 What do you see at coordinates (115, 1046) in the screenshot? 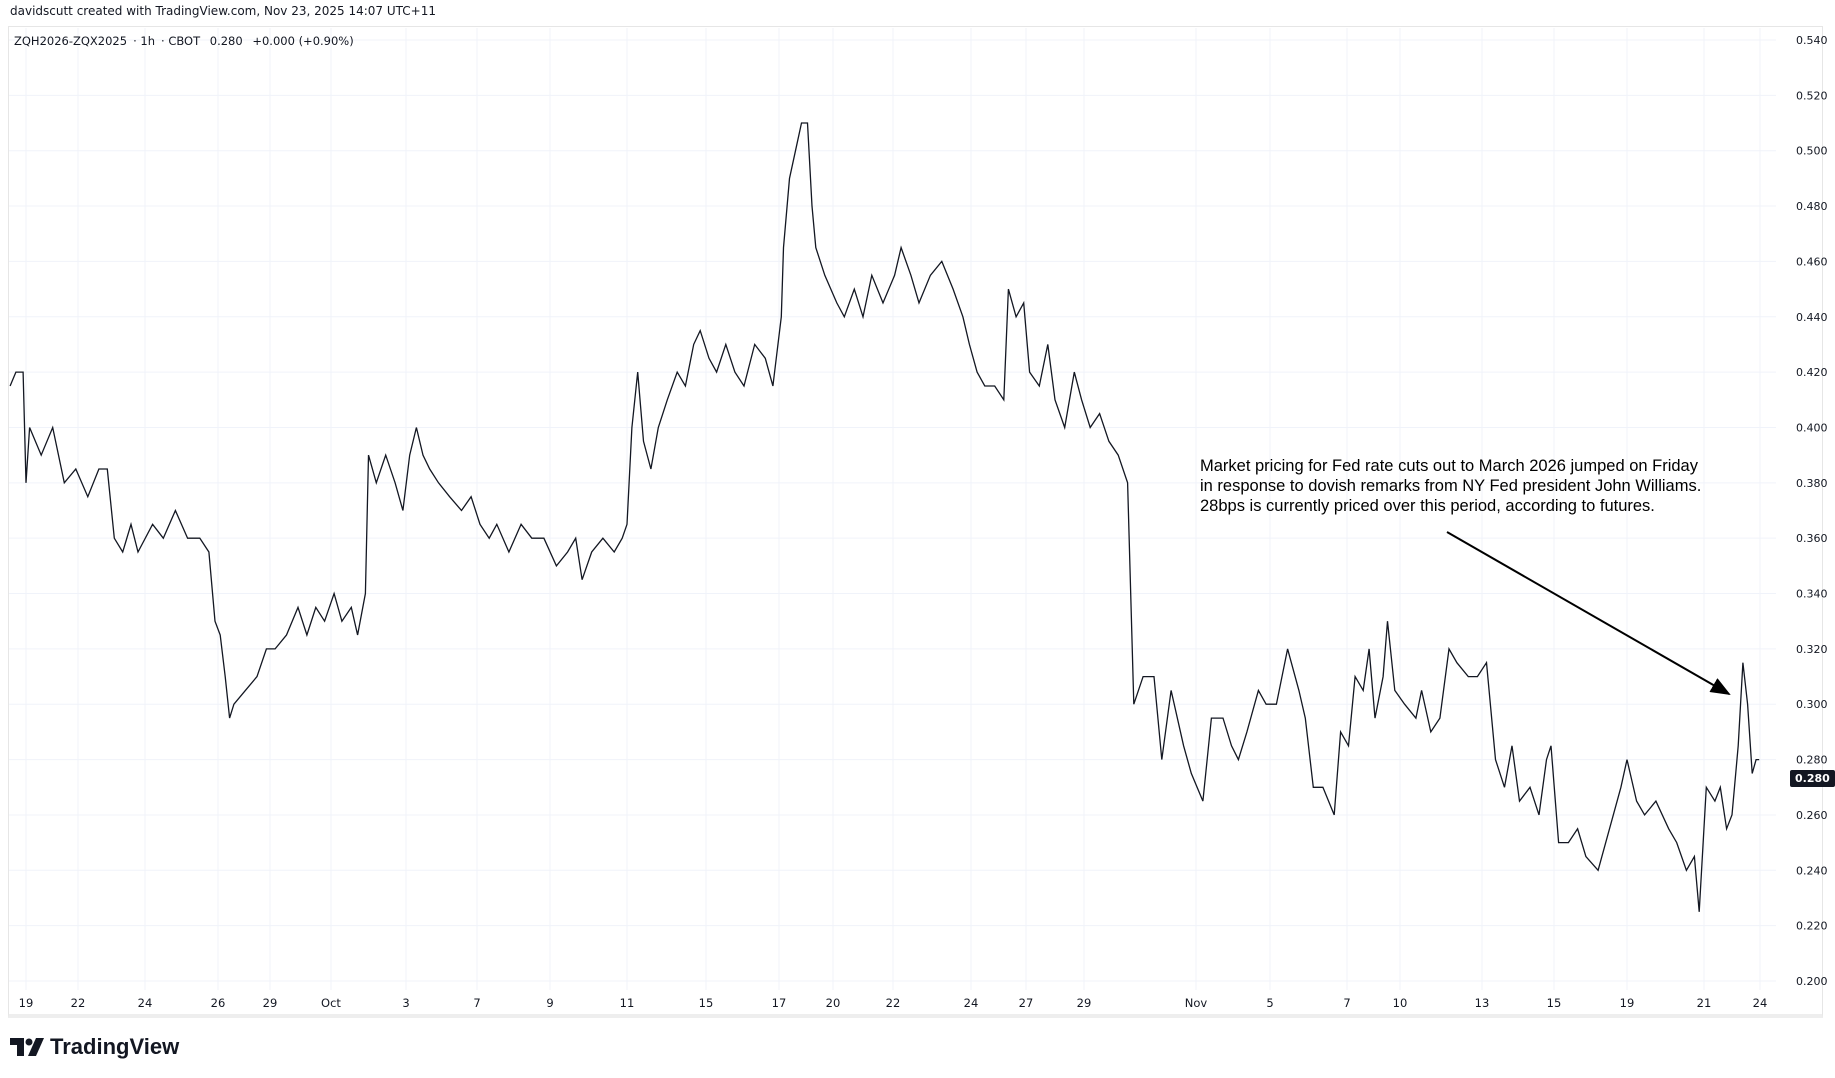
I see `logo-text: TradingView` at bounding box center [115, 1046].